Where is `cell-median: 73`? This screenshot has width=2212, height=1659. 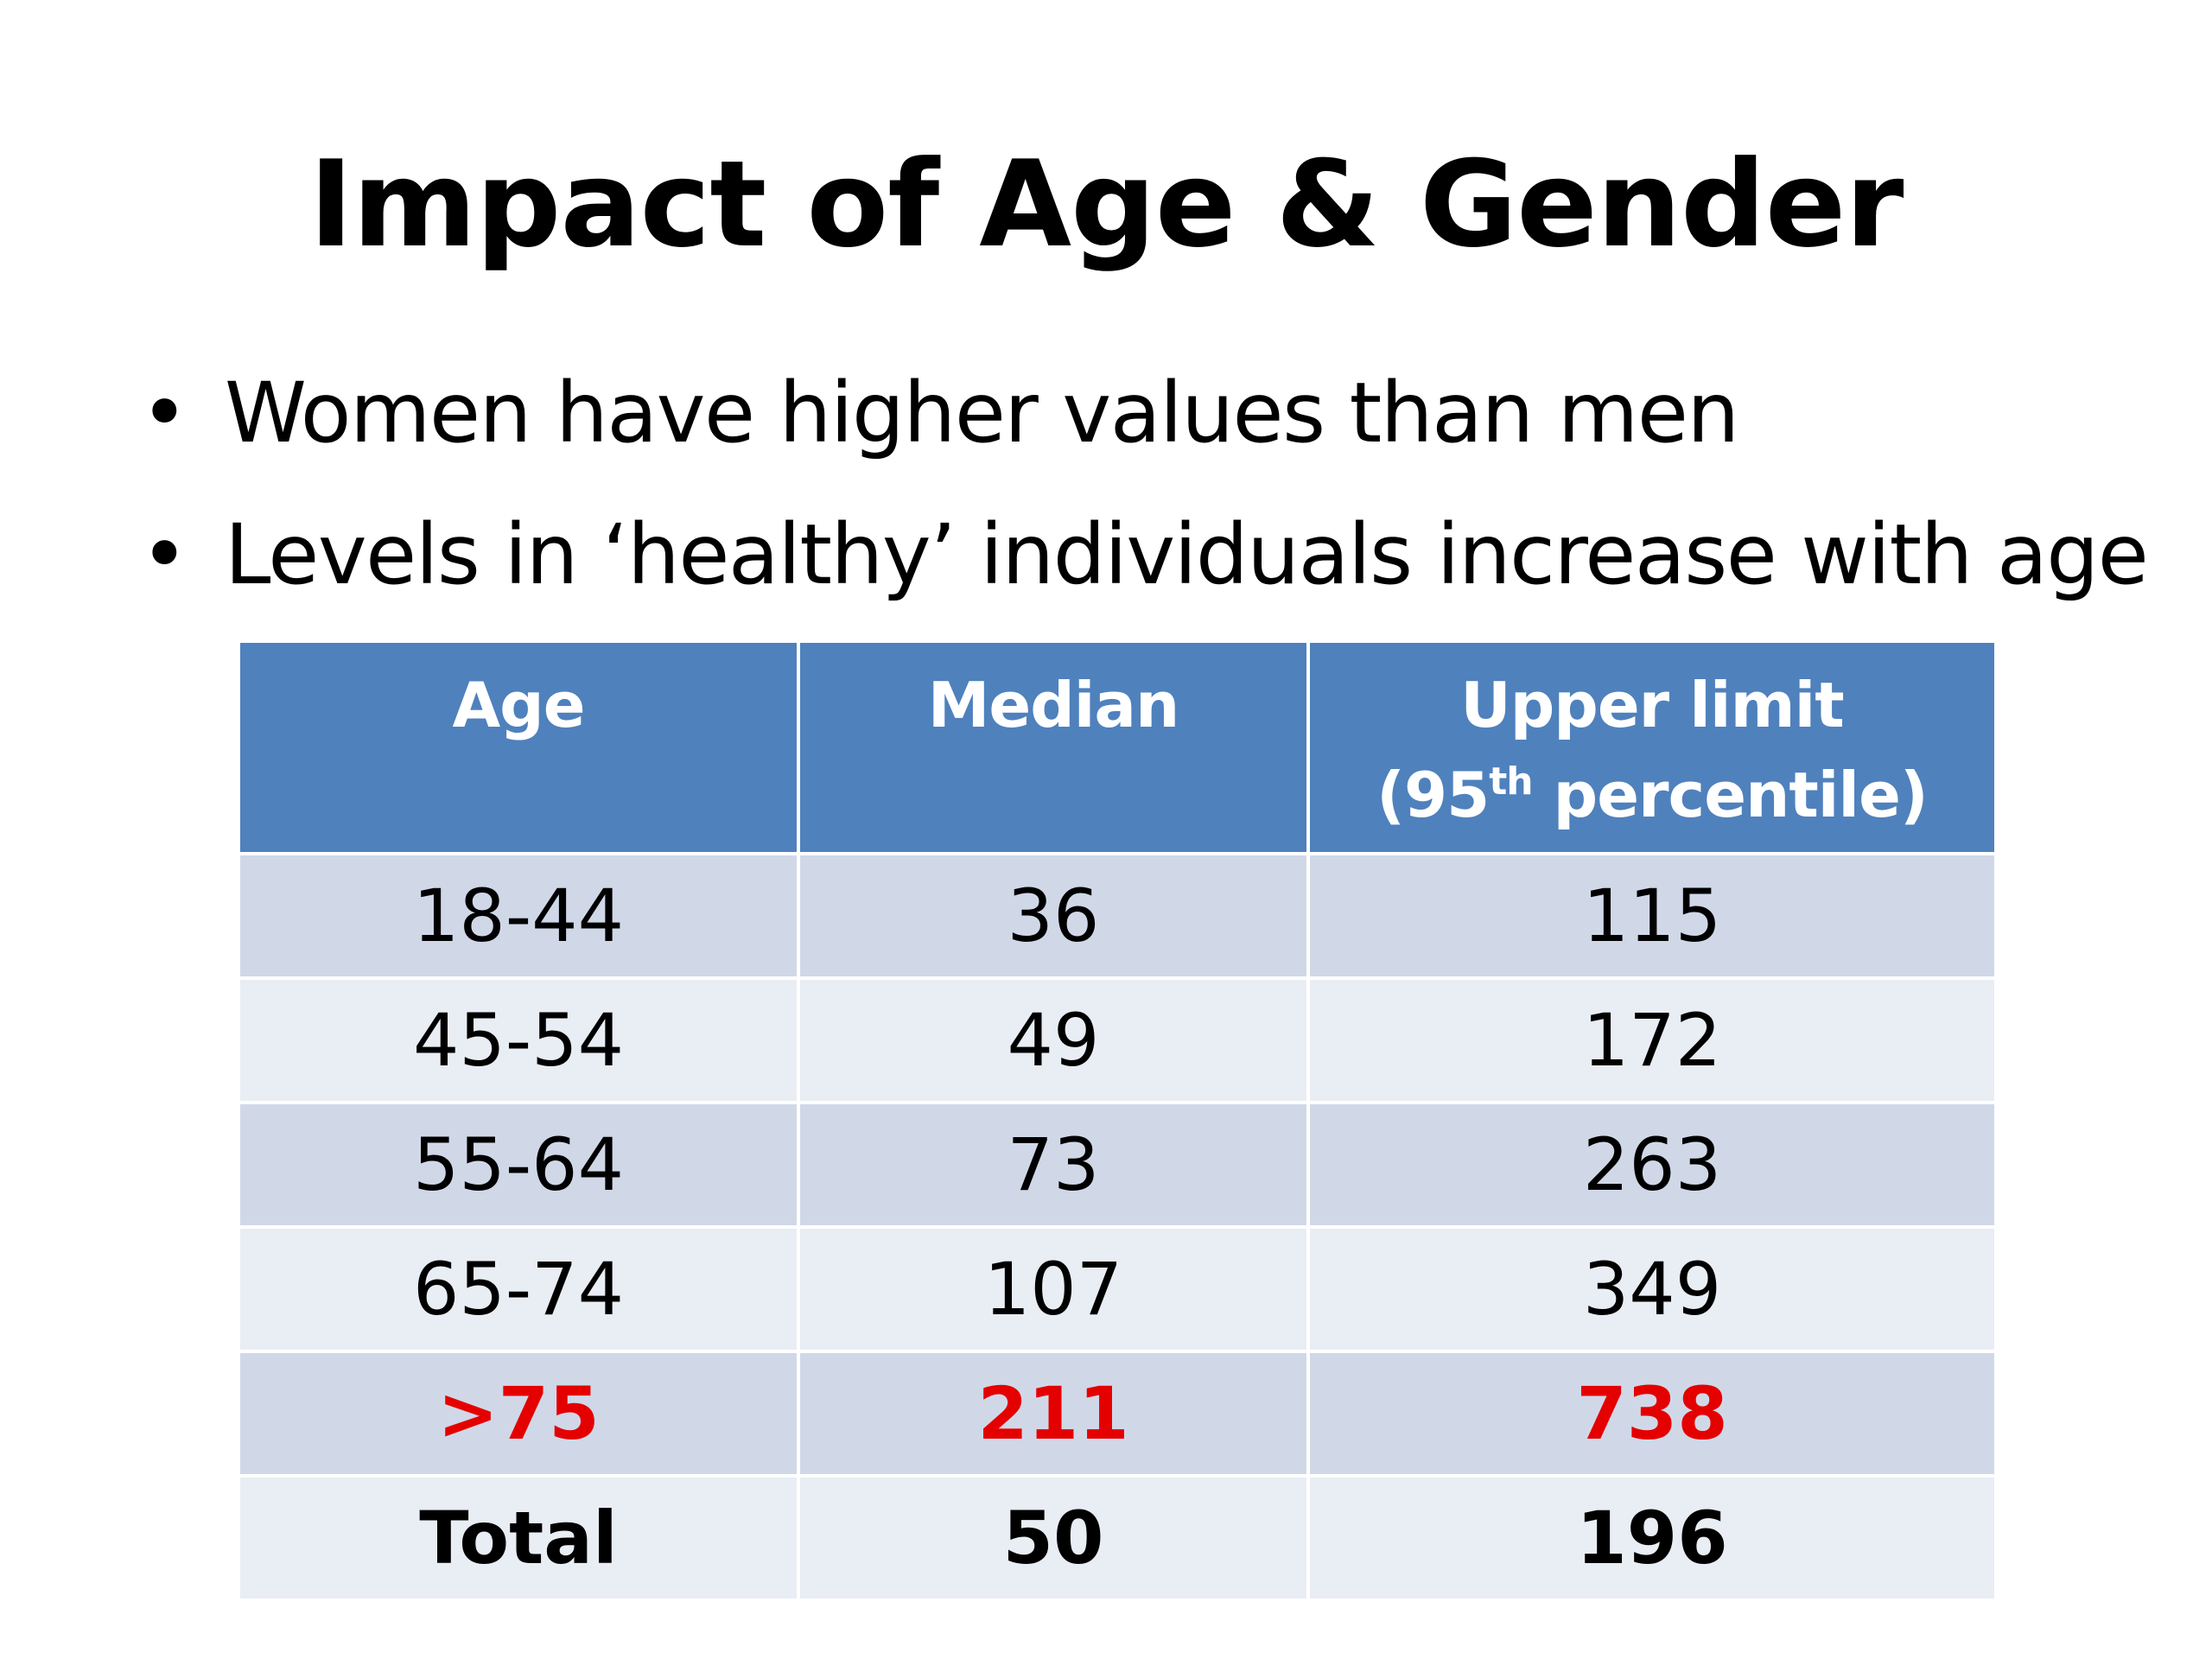 cell-median: 73 is located at coordinates (1053, 1165).